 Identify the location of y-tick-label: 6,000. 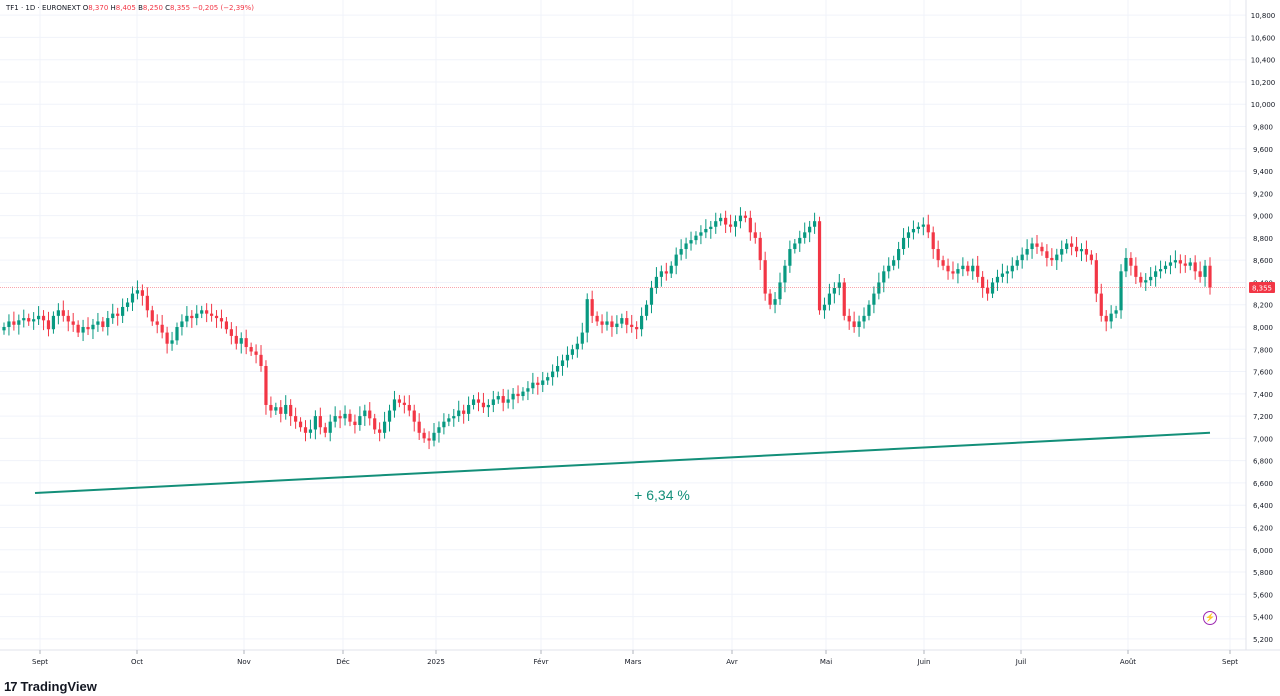
(1263, 551).